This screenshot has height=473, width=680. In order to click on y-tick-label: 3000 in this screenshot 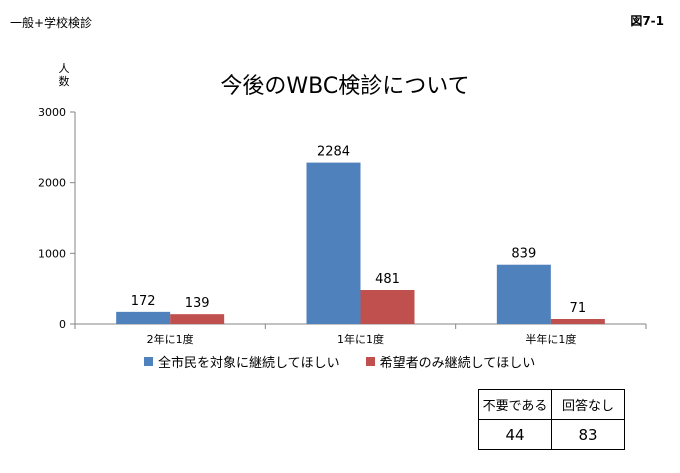, I will do `click(52, 112)`.